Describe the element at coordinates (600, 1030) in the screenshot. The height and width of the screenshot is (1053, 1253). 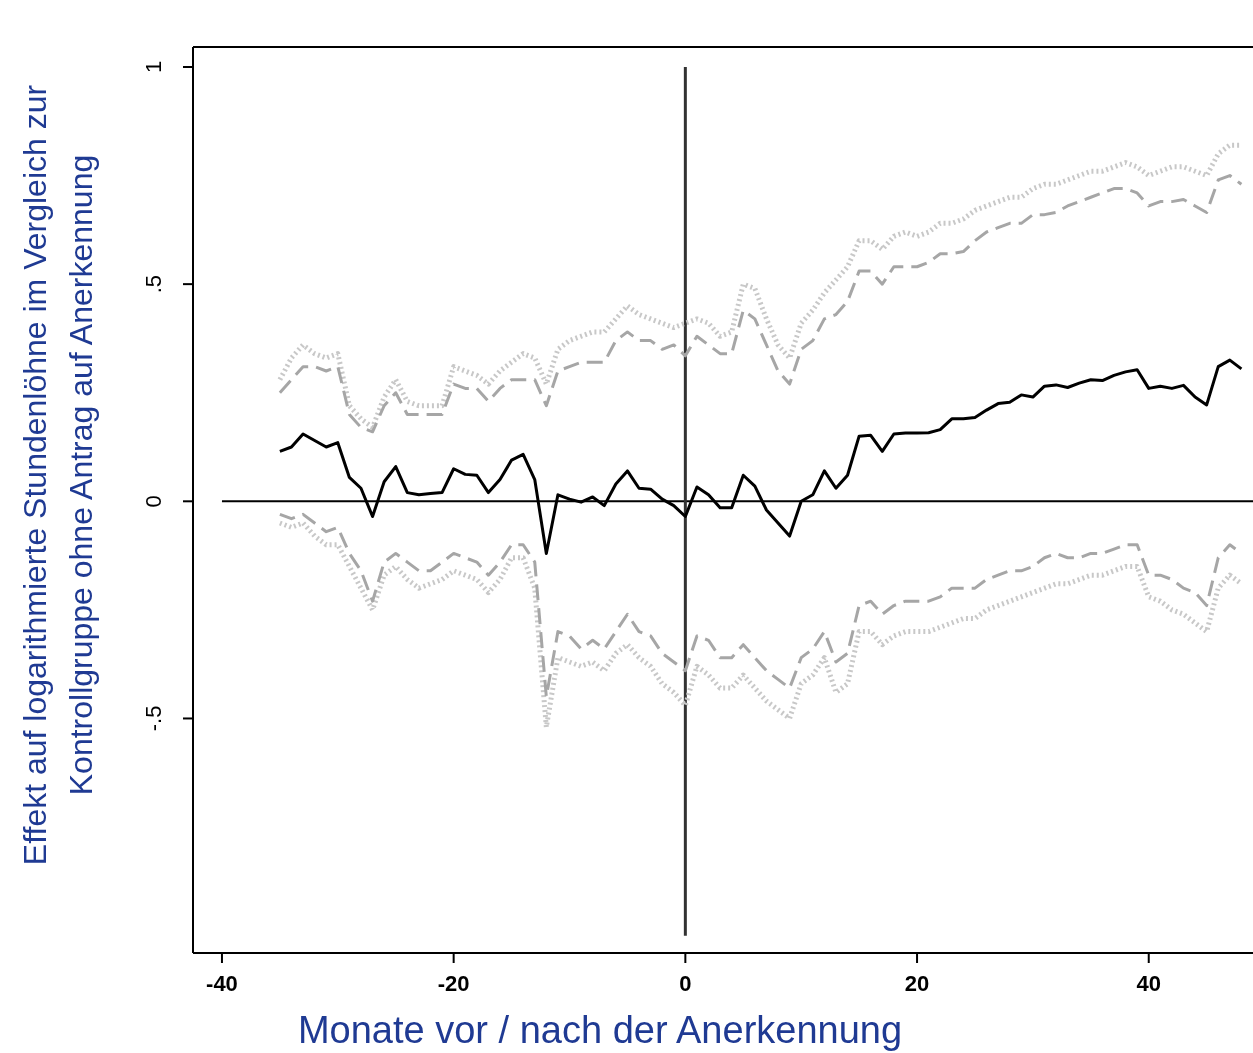
I see `x-axis-title: Monate vor / nach der Anerkennung` at that location.